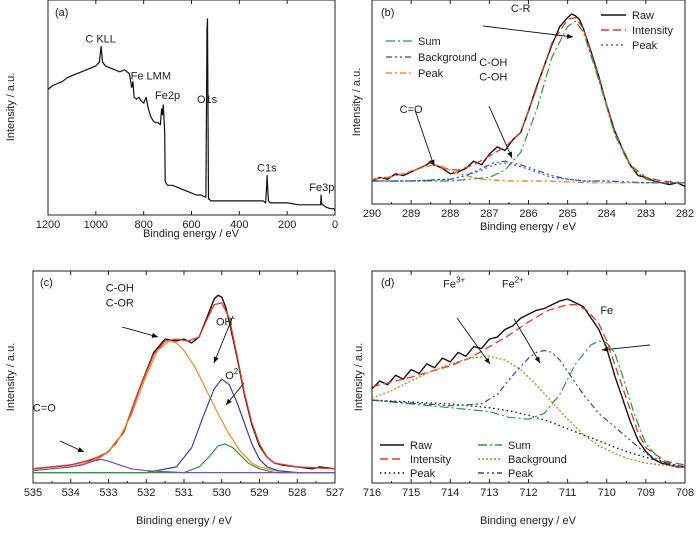 Image resolution: width=700 pixels, height=535 pixels. What do you see at coordinates (685, 493) in the screenshot?
I see `x-tick-label: 708` at bounding box center [685, 493].